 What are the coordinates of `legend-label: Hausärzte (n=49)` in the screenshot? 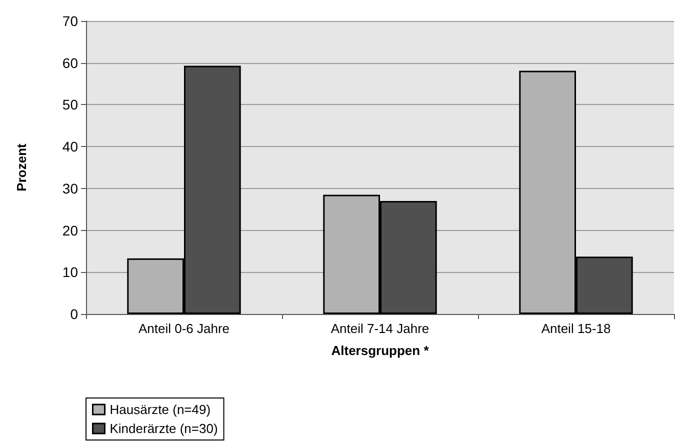 It's located at (160, 409).